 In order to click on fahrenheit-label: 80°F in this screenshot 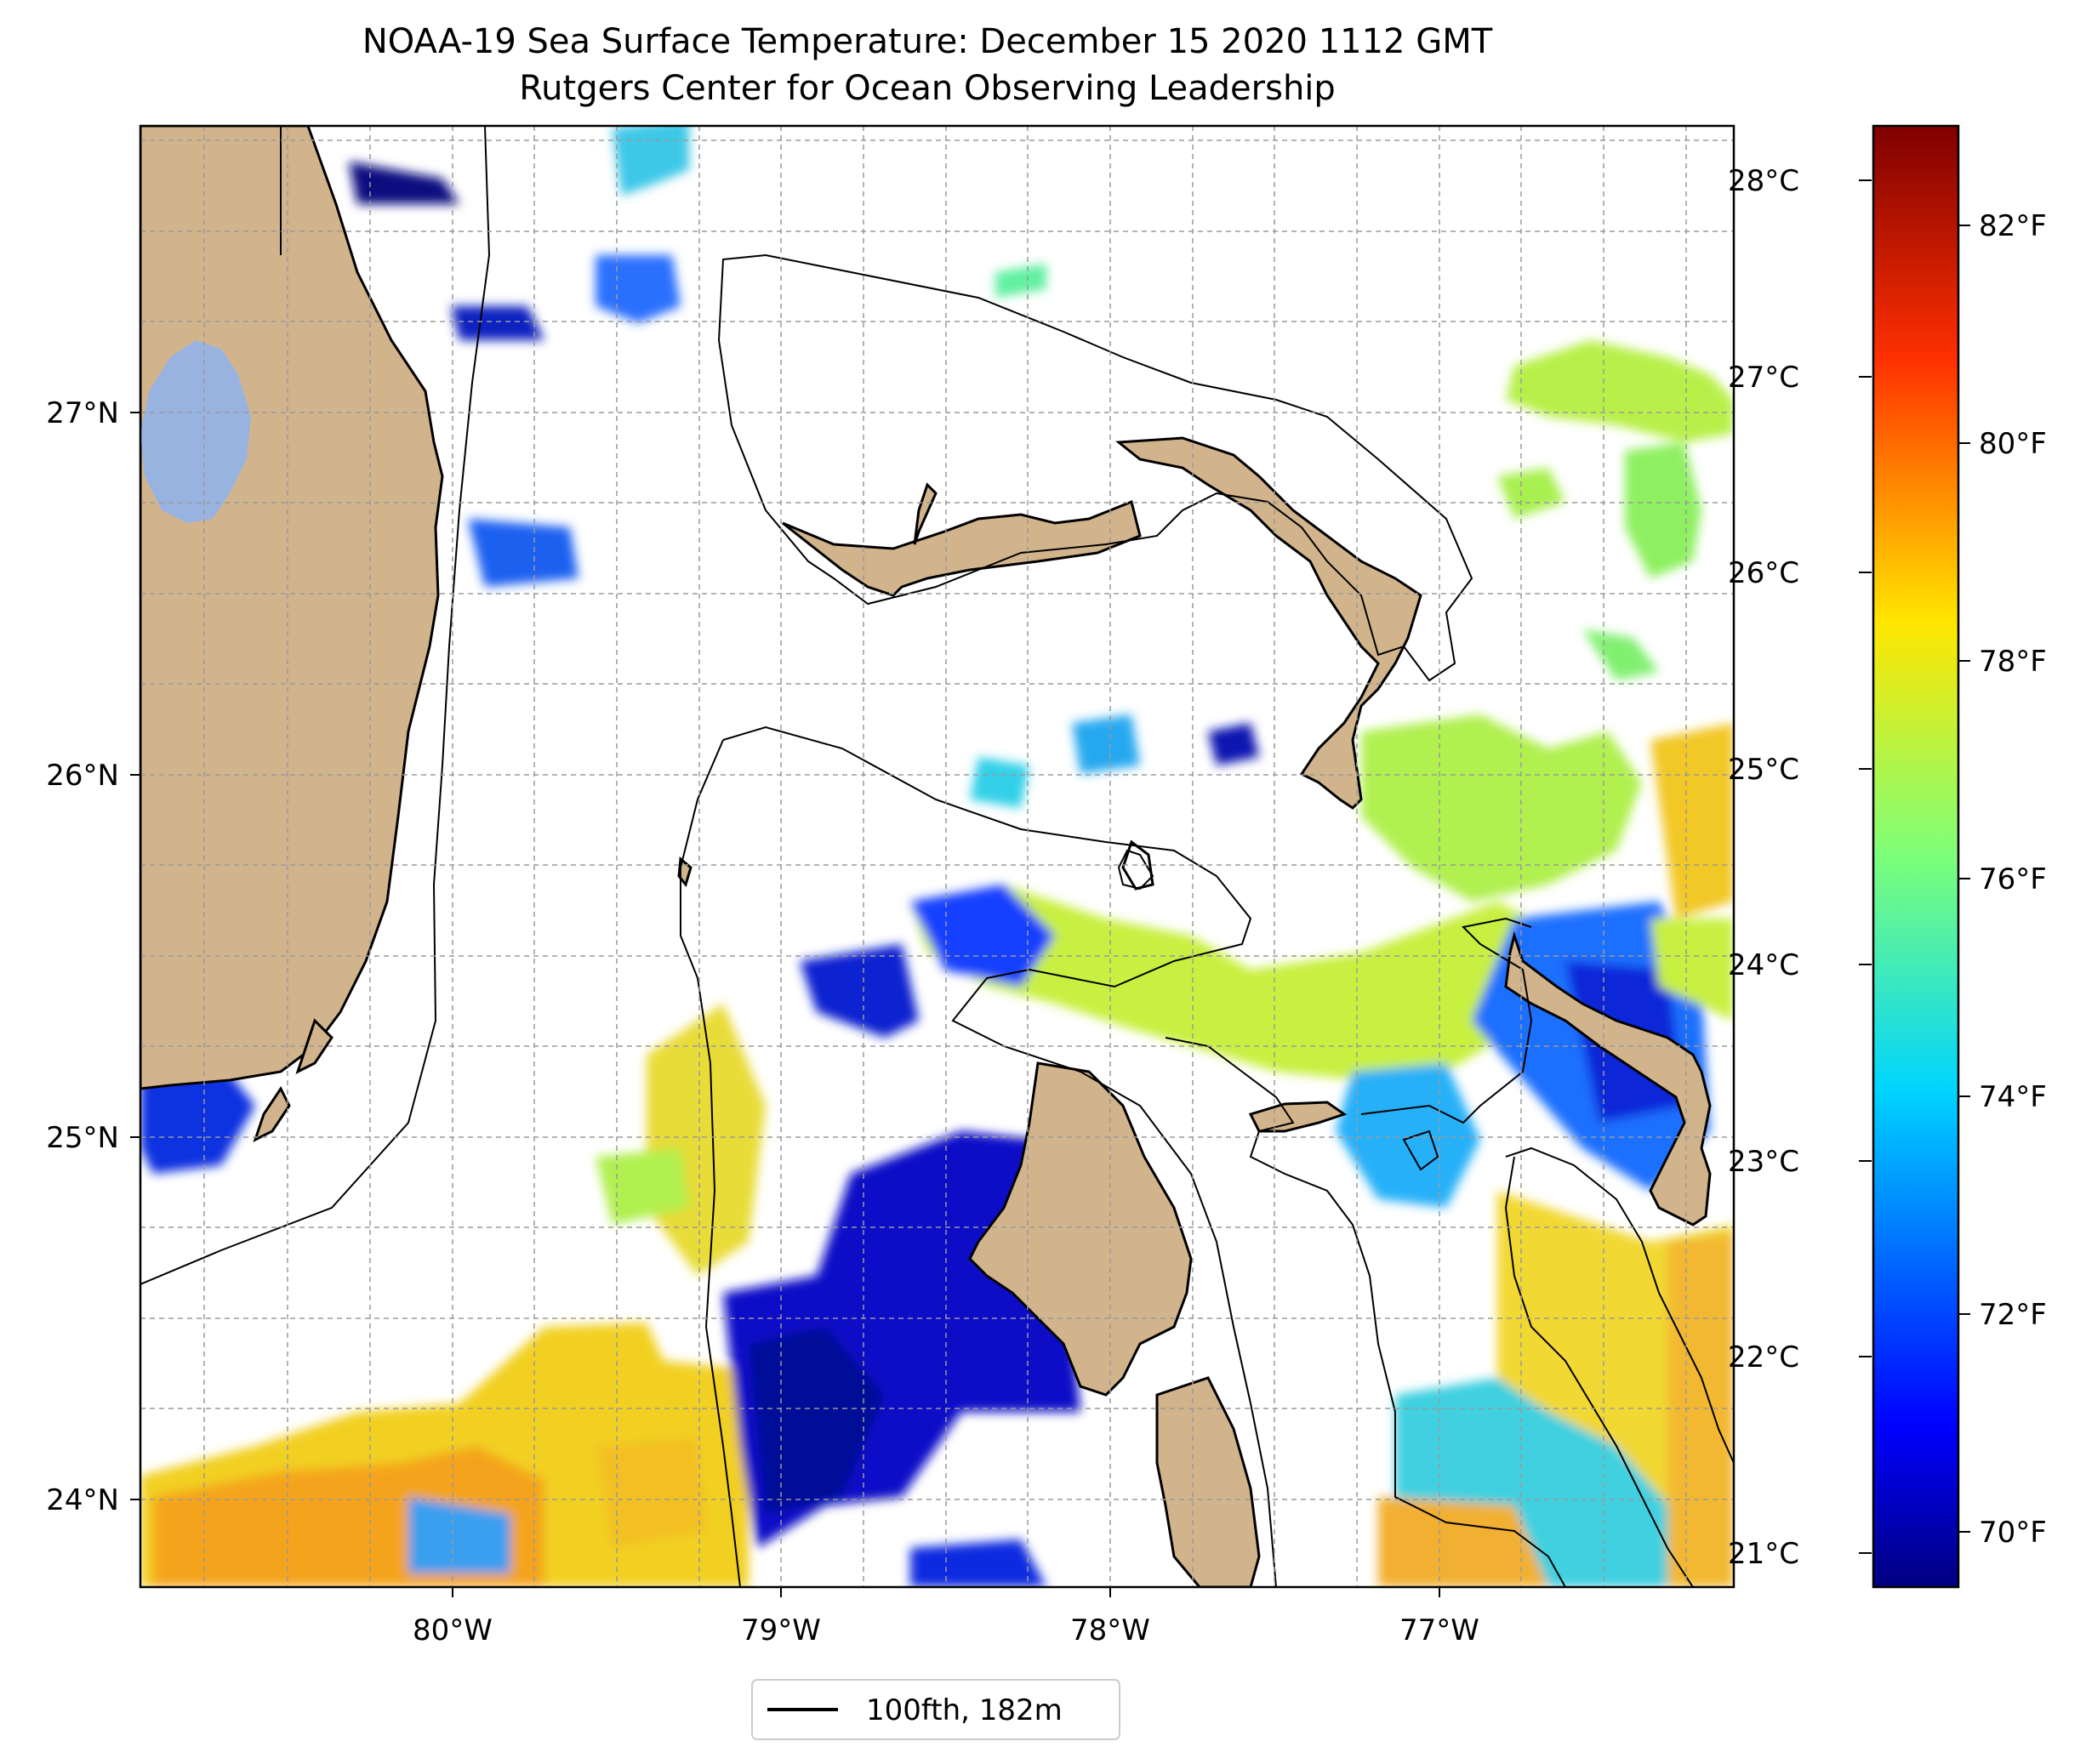, I will do `click(2013, 444)`.